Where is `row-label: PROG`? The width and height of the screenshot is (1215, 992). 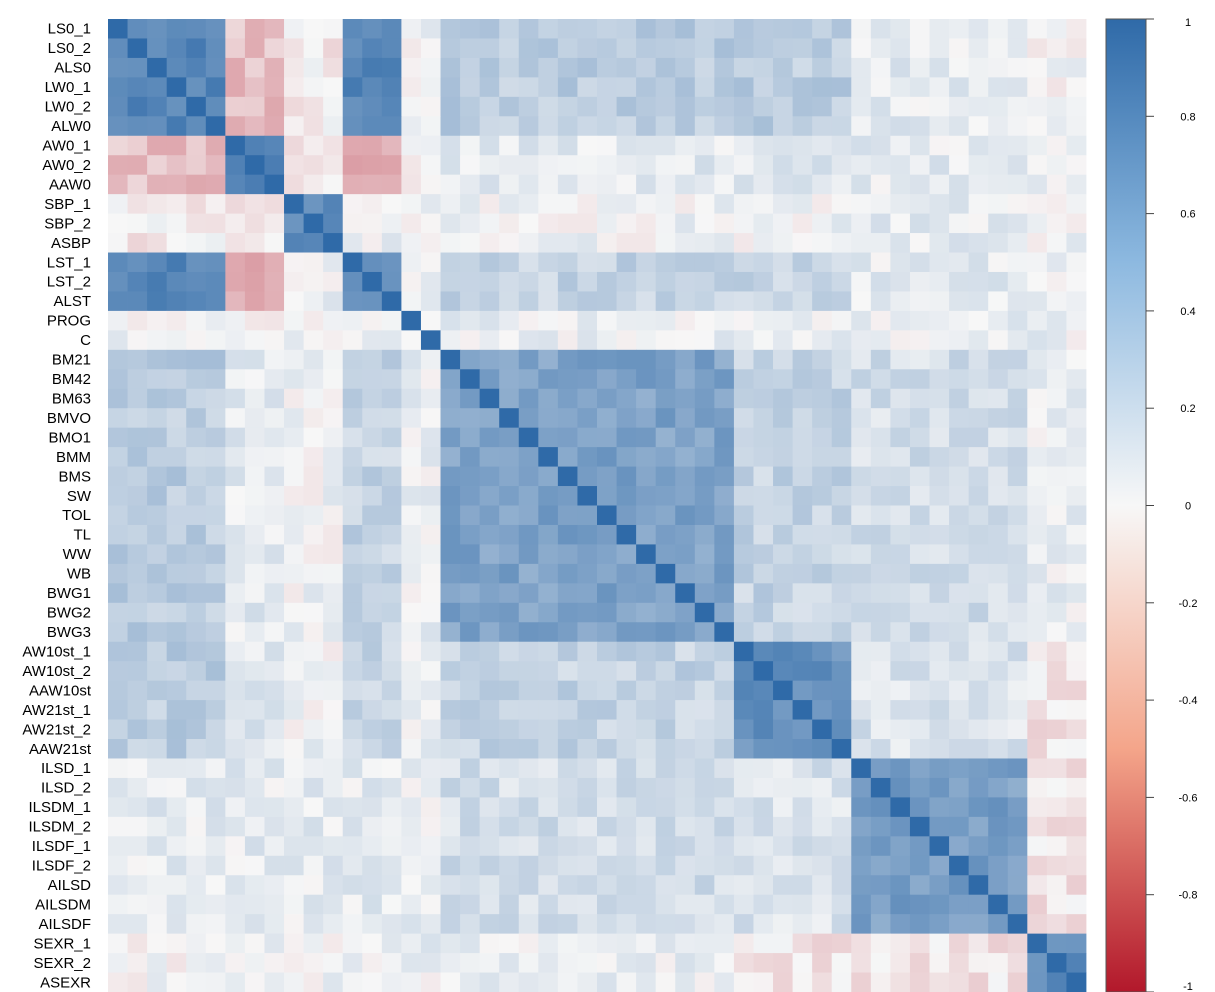 row-label: PROG is located at coordinates (69, 321).